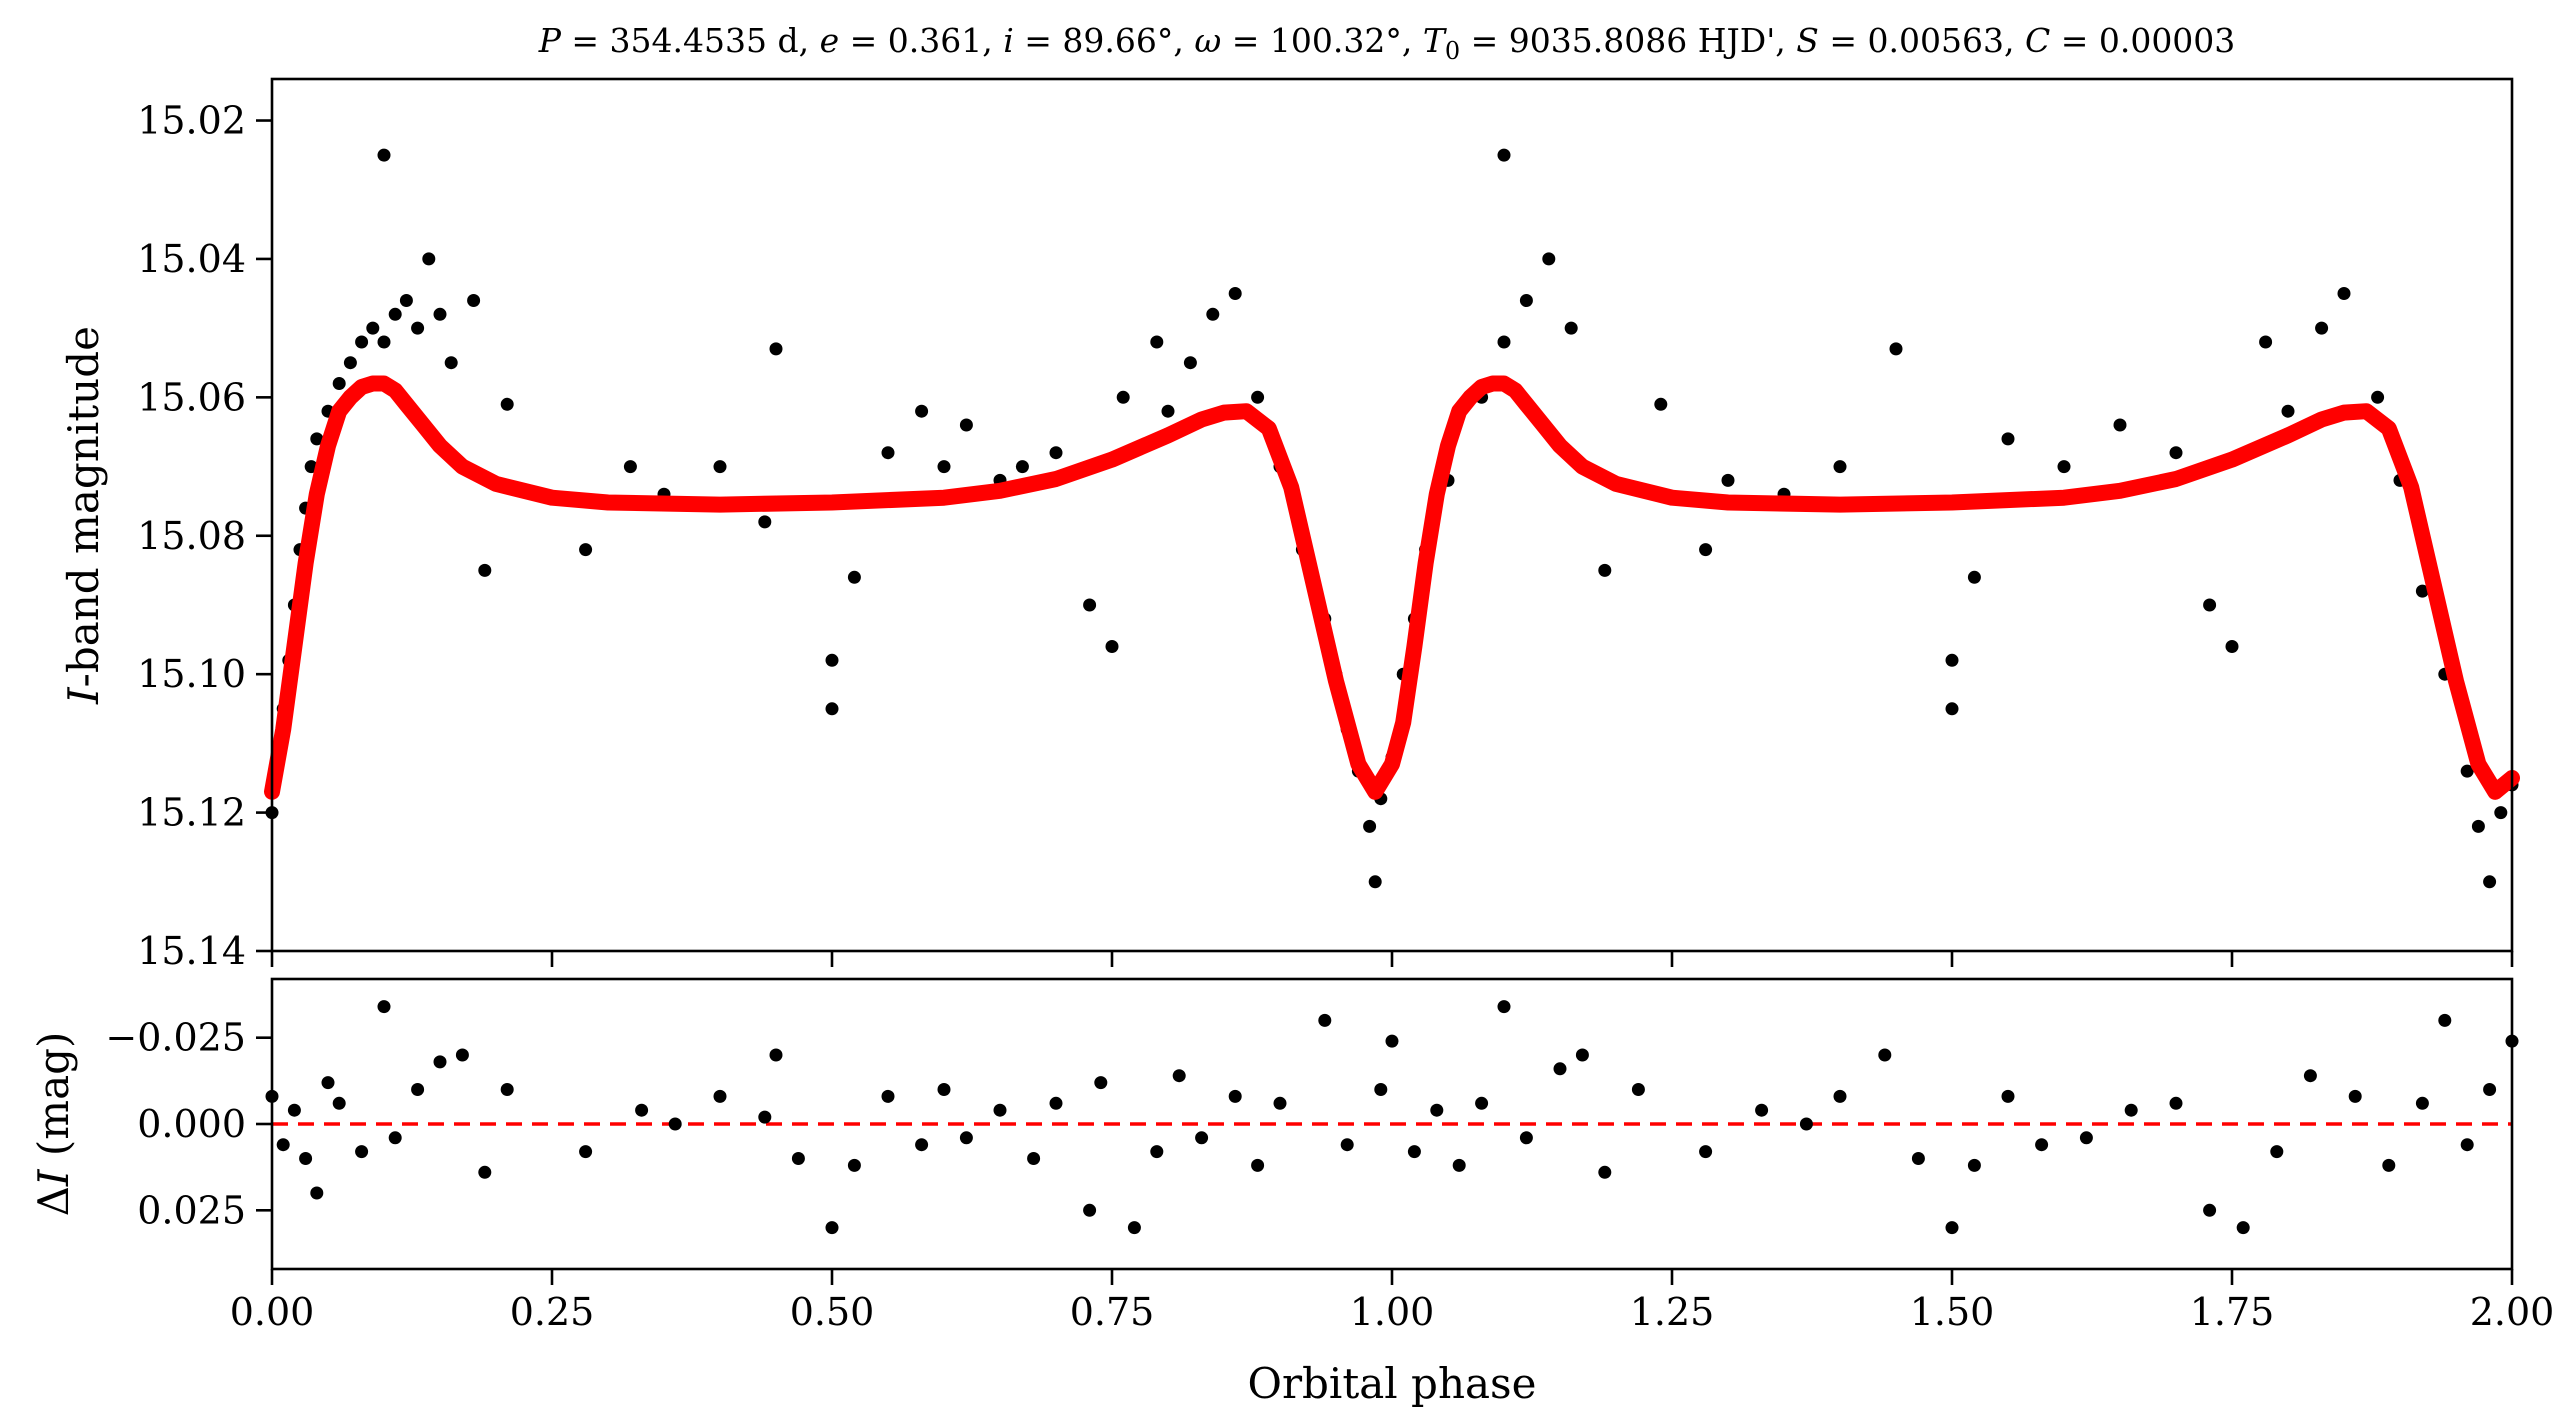 The width and height of the screenshot is (2563, 1428). What do you see at coordinates (2512, 1312) in the screenshot?
I see `x-tick-label-8: 2.00` at bounding box center [2512, 1312].